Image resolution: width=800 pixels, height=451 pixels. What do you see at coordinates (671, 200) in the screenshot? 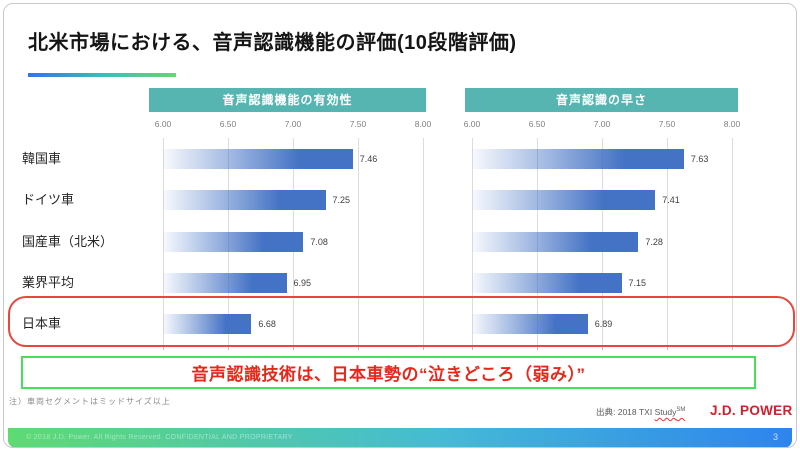
I see `value-label: 7.41` at bounding box center [671, 200].